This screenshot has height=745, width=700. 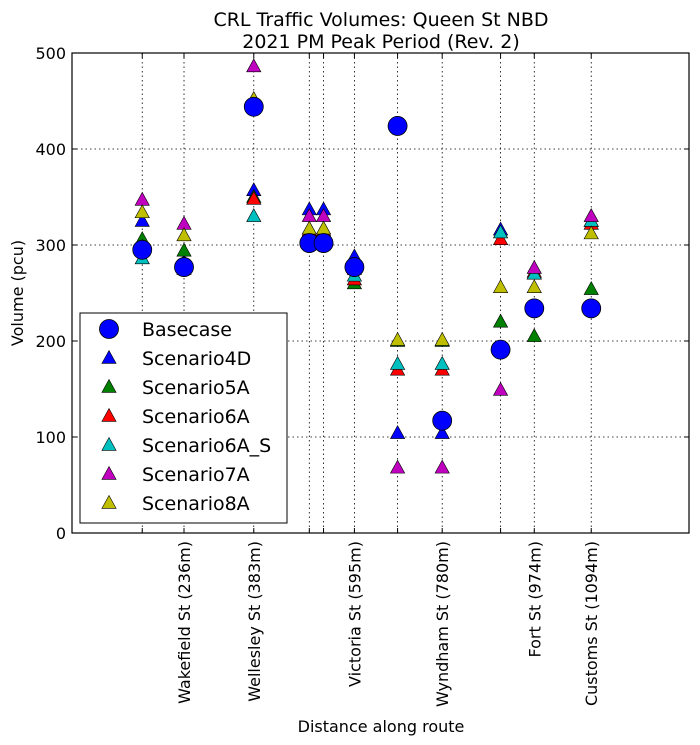 What do you see at coordinates (254, 621) in the screenshot?
I see `x-tick-label: Wellesley St (383m)` at bounding box center [254, 621].